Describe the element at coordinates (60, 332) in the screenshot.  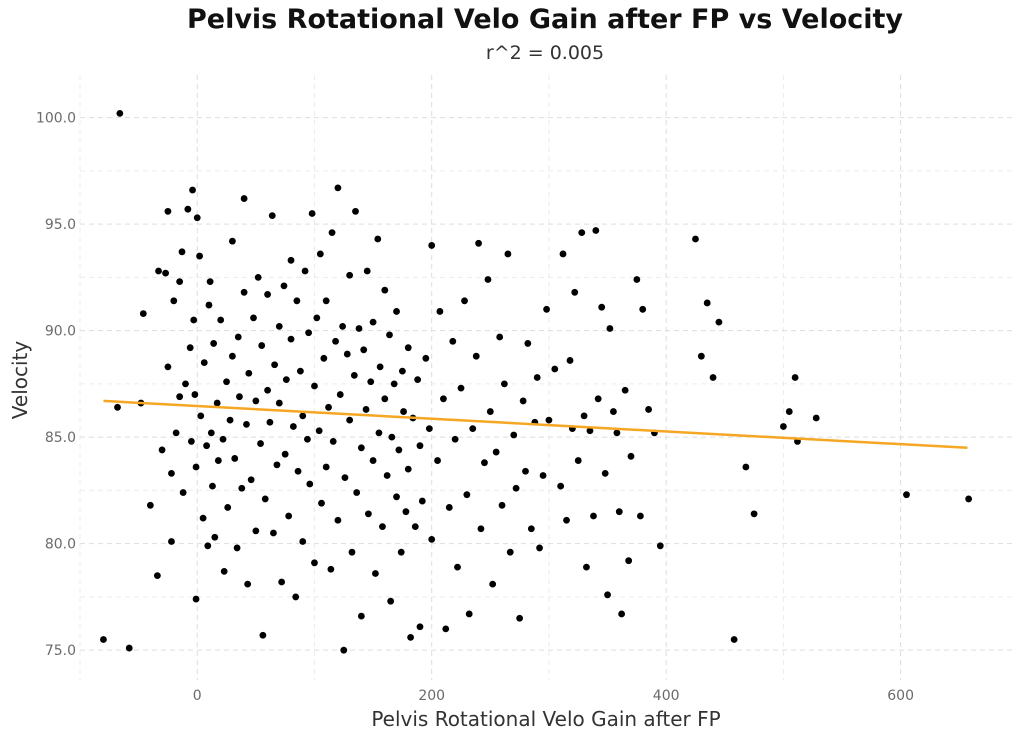
I see `y-tick-label: 90.0` at that location.